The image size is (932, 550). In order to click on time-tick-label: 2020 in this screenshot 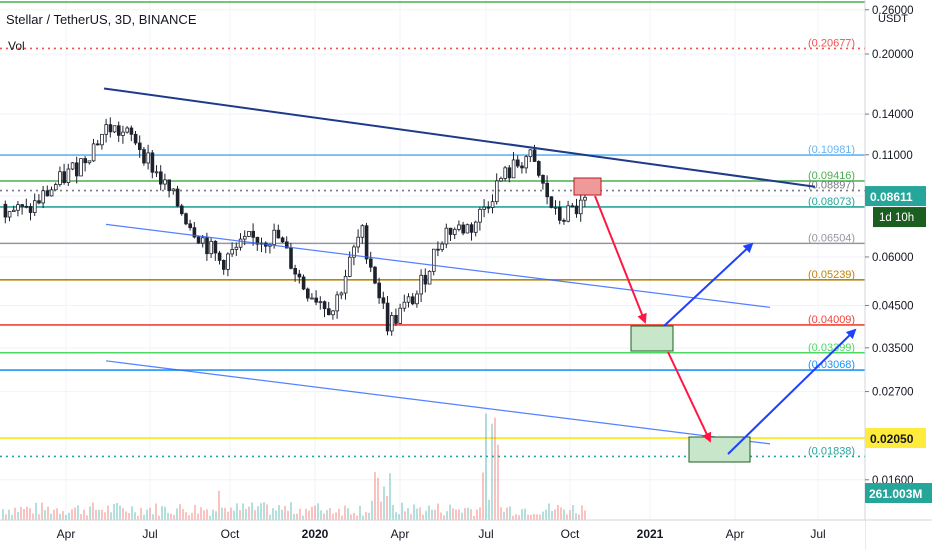, I will do `click(315, 534)`.